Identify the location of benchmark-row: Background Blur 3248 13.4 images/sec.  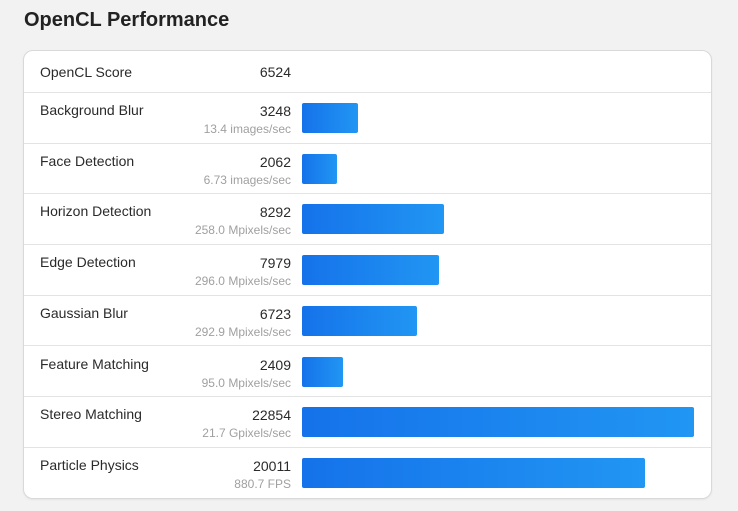
(367, 118).